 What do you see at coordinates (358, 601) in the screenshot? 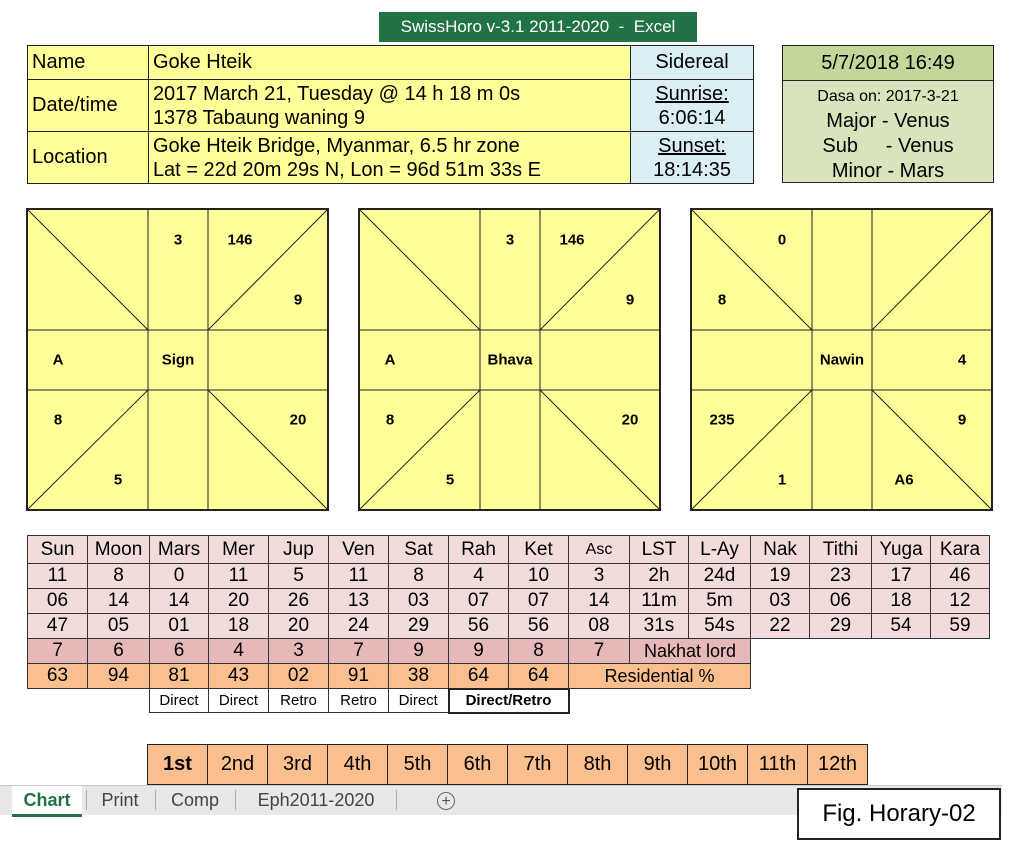
I see `table-cell: 13` at bounding box center [358, 601].